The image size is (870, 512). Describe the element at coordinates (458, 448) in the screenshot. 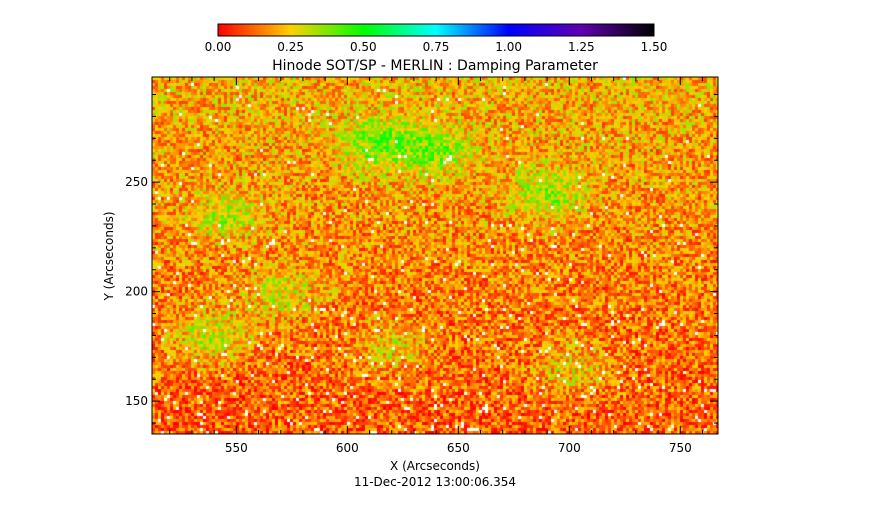

I see `x-tick-label: 650` at that location.